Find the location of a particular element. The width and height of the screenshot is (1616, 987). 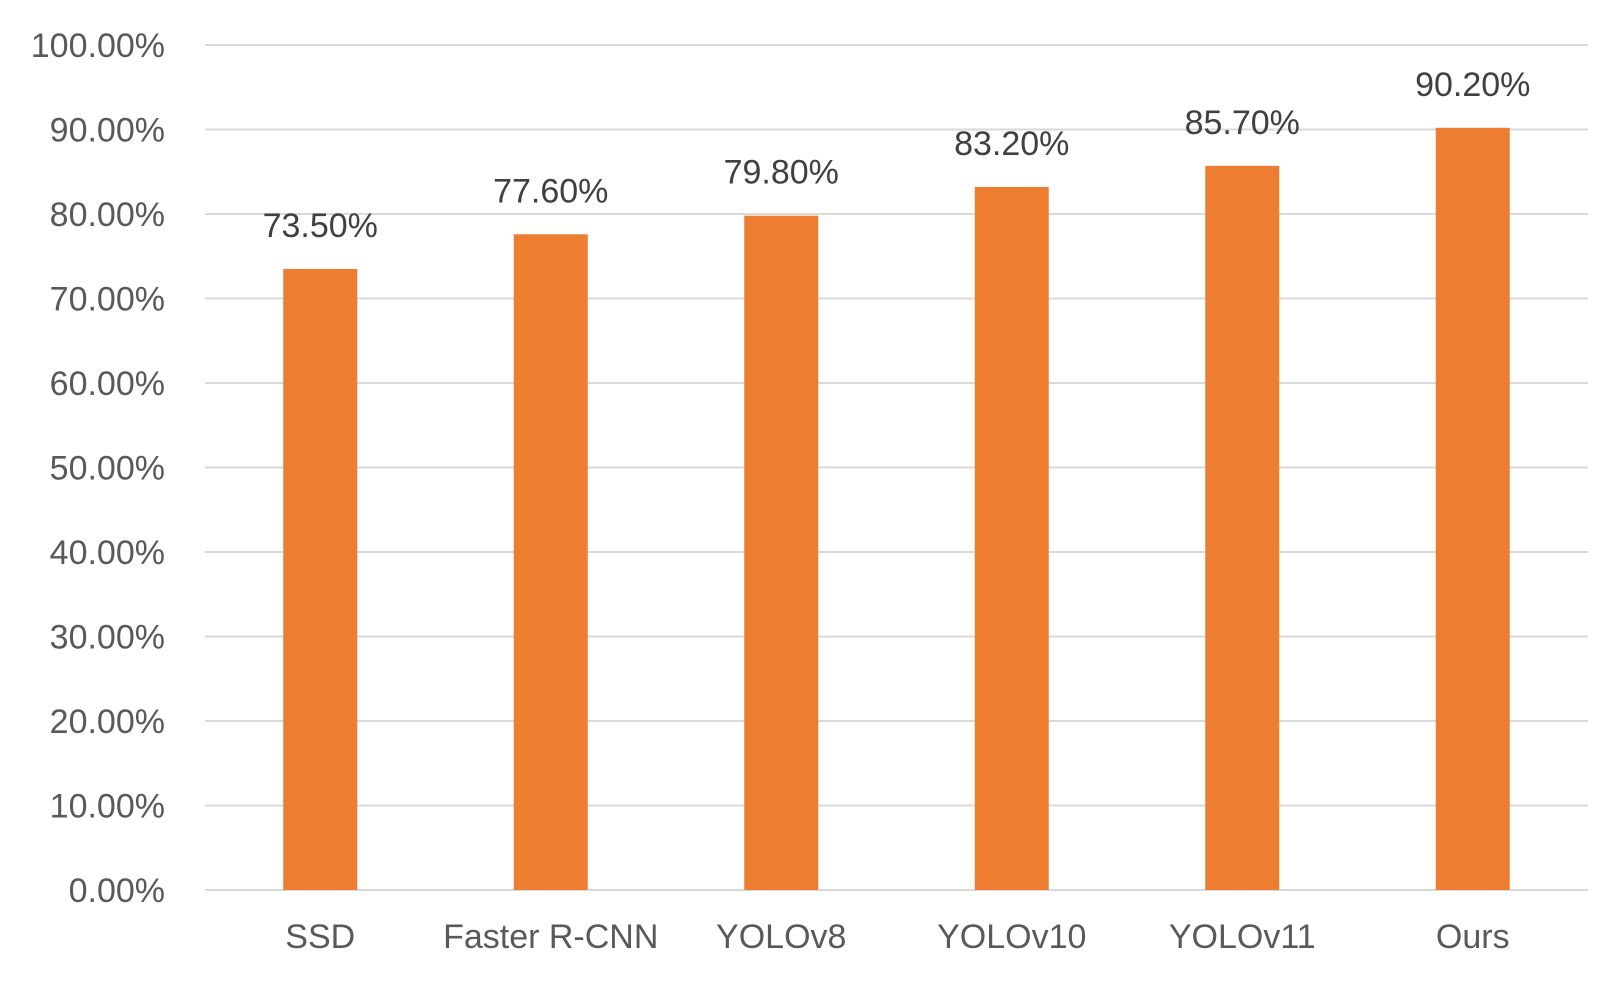

data-label: 90.20% is located at coordinates (1472, 85).